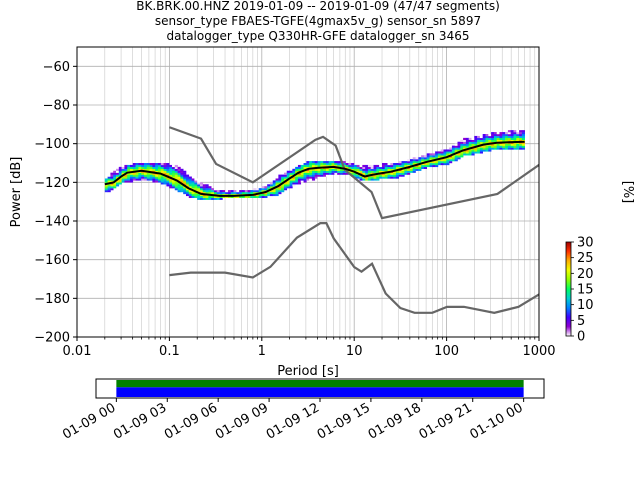  What do you see at coordinates (55, 203) in the screenshot?
I see `y-axis-ticks: −60 −80 −100 −120 −140 −160 −180 −200` at bounding box center [55, 203].